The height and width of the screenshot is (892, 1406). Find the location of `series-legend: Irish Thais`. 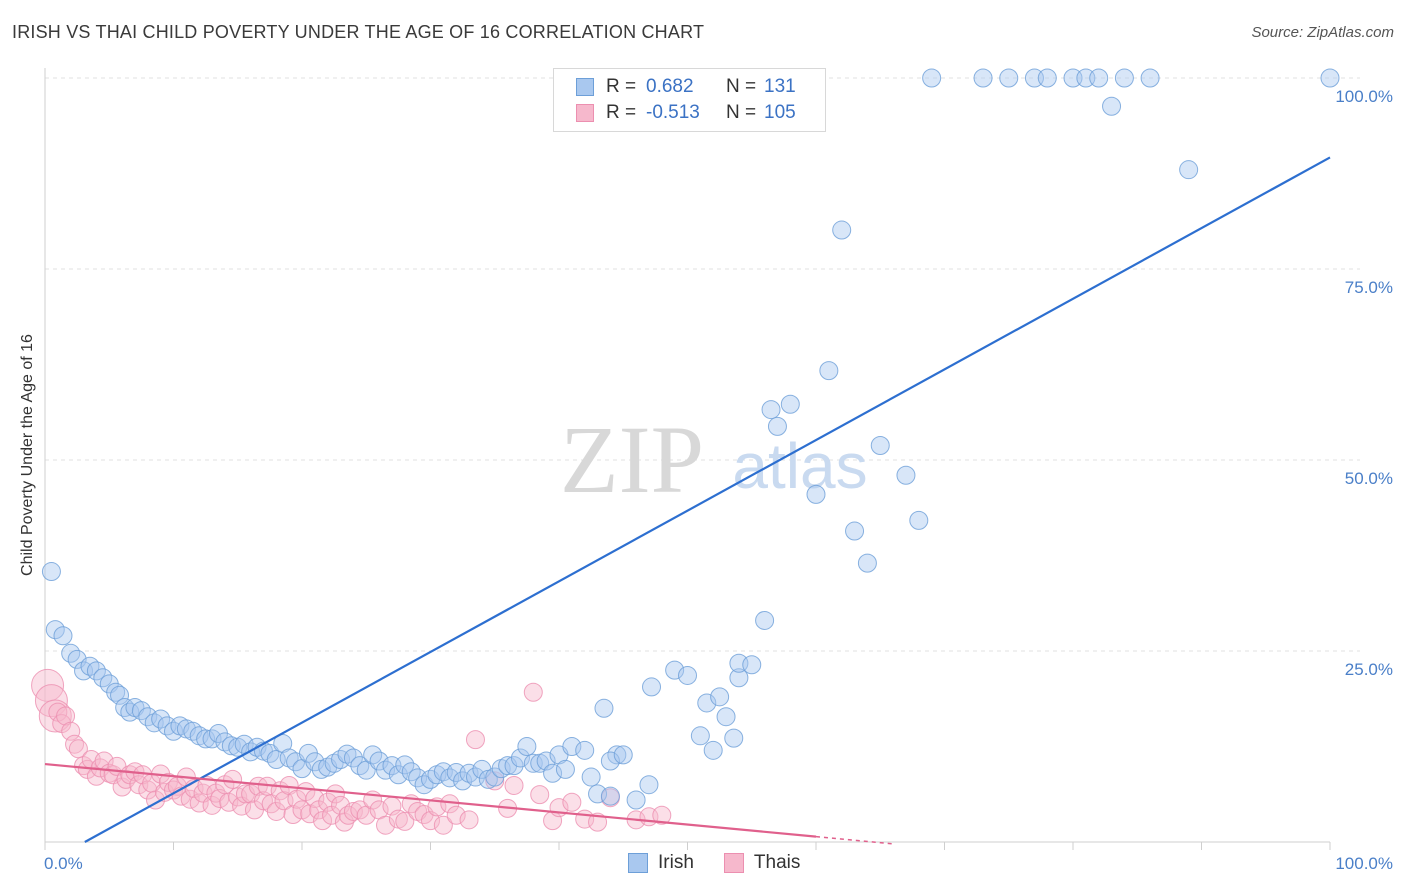

series-legend: Irish Thais is located at coordinates (729, 863).